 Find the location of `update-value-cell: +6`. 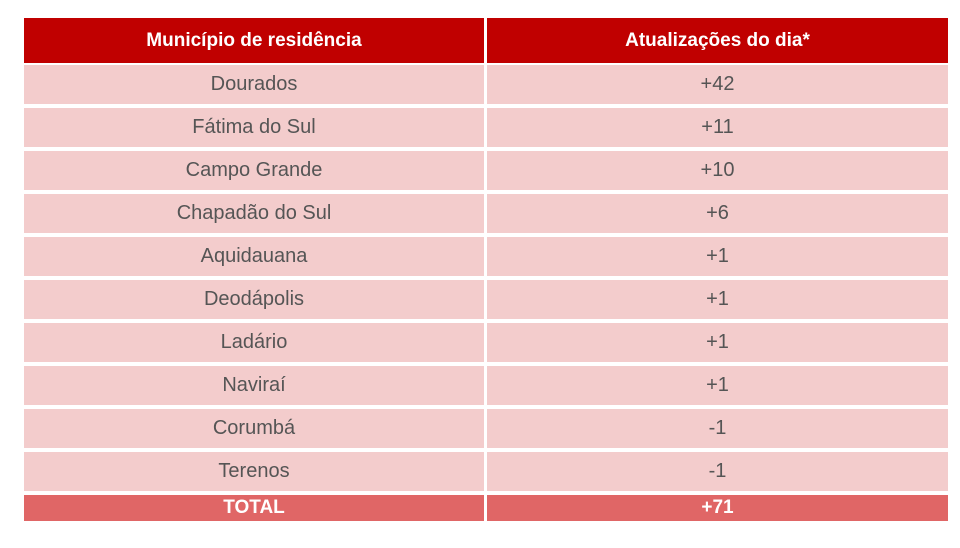

update-value-cell: +6 is located at coordinates (717, 215).